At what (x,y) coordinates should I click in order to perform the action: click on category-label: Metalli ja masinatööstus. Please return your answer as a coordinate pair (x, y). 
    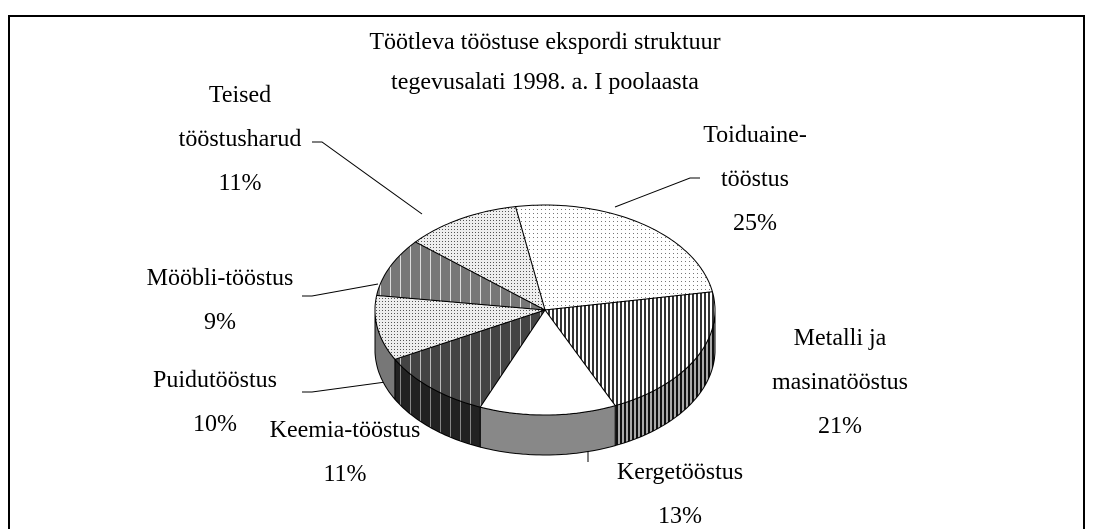
    Looking at the image, I should click on (840, 360).